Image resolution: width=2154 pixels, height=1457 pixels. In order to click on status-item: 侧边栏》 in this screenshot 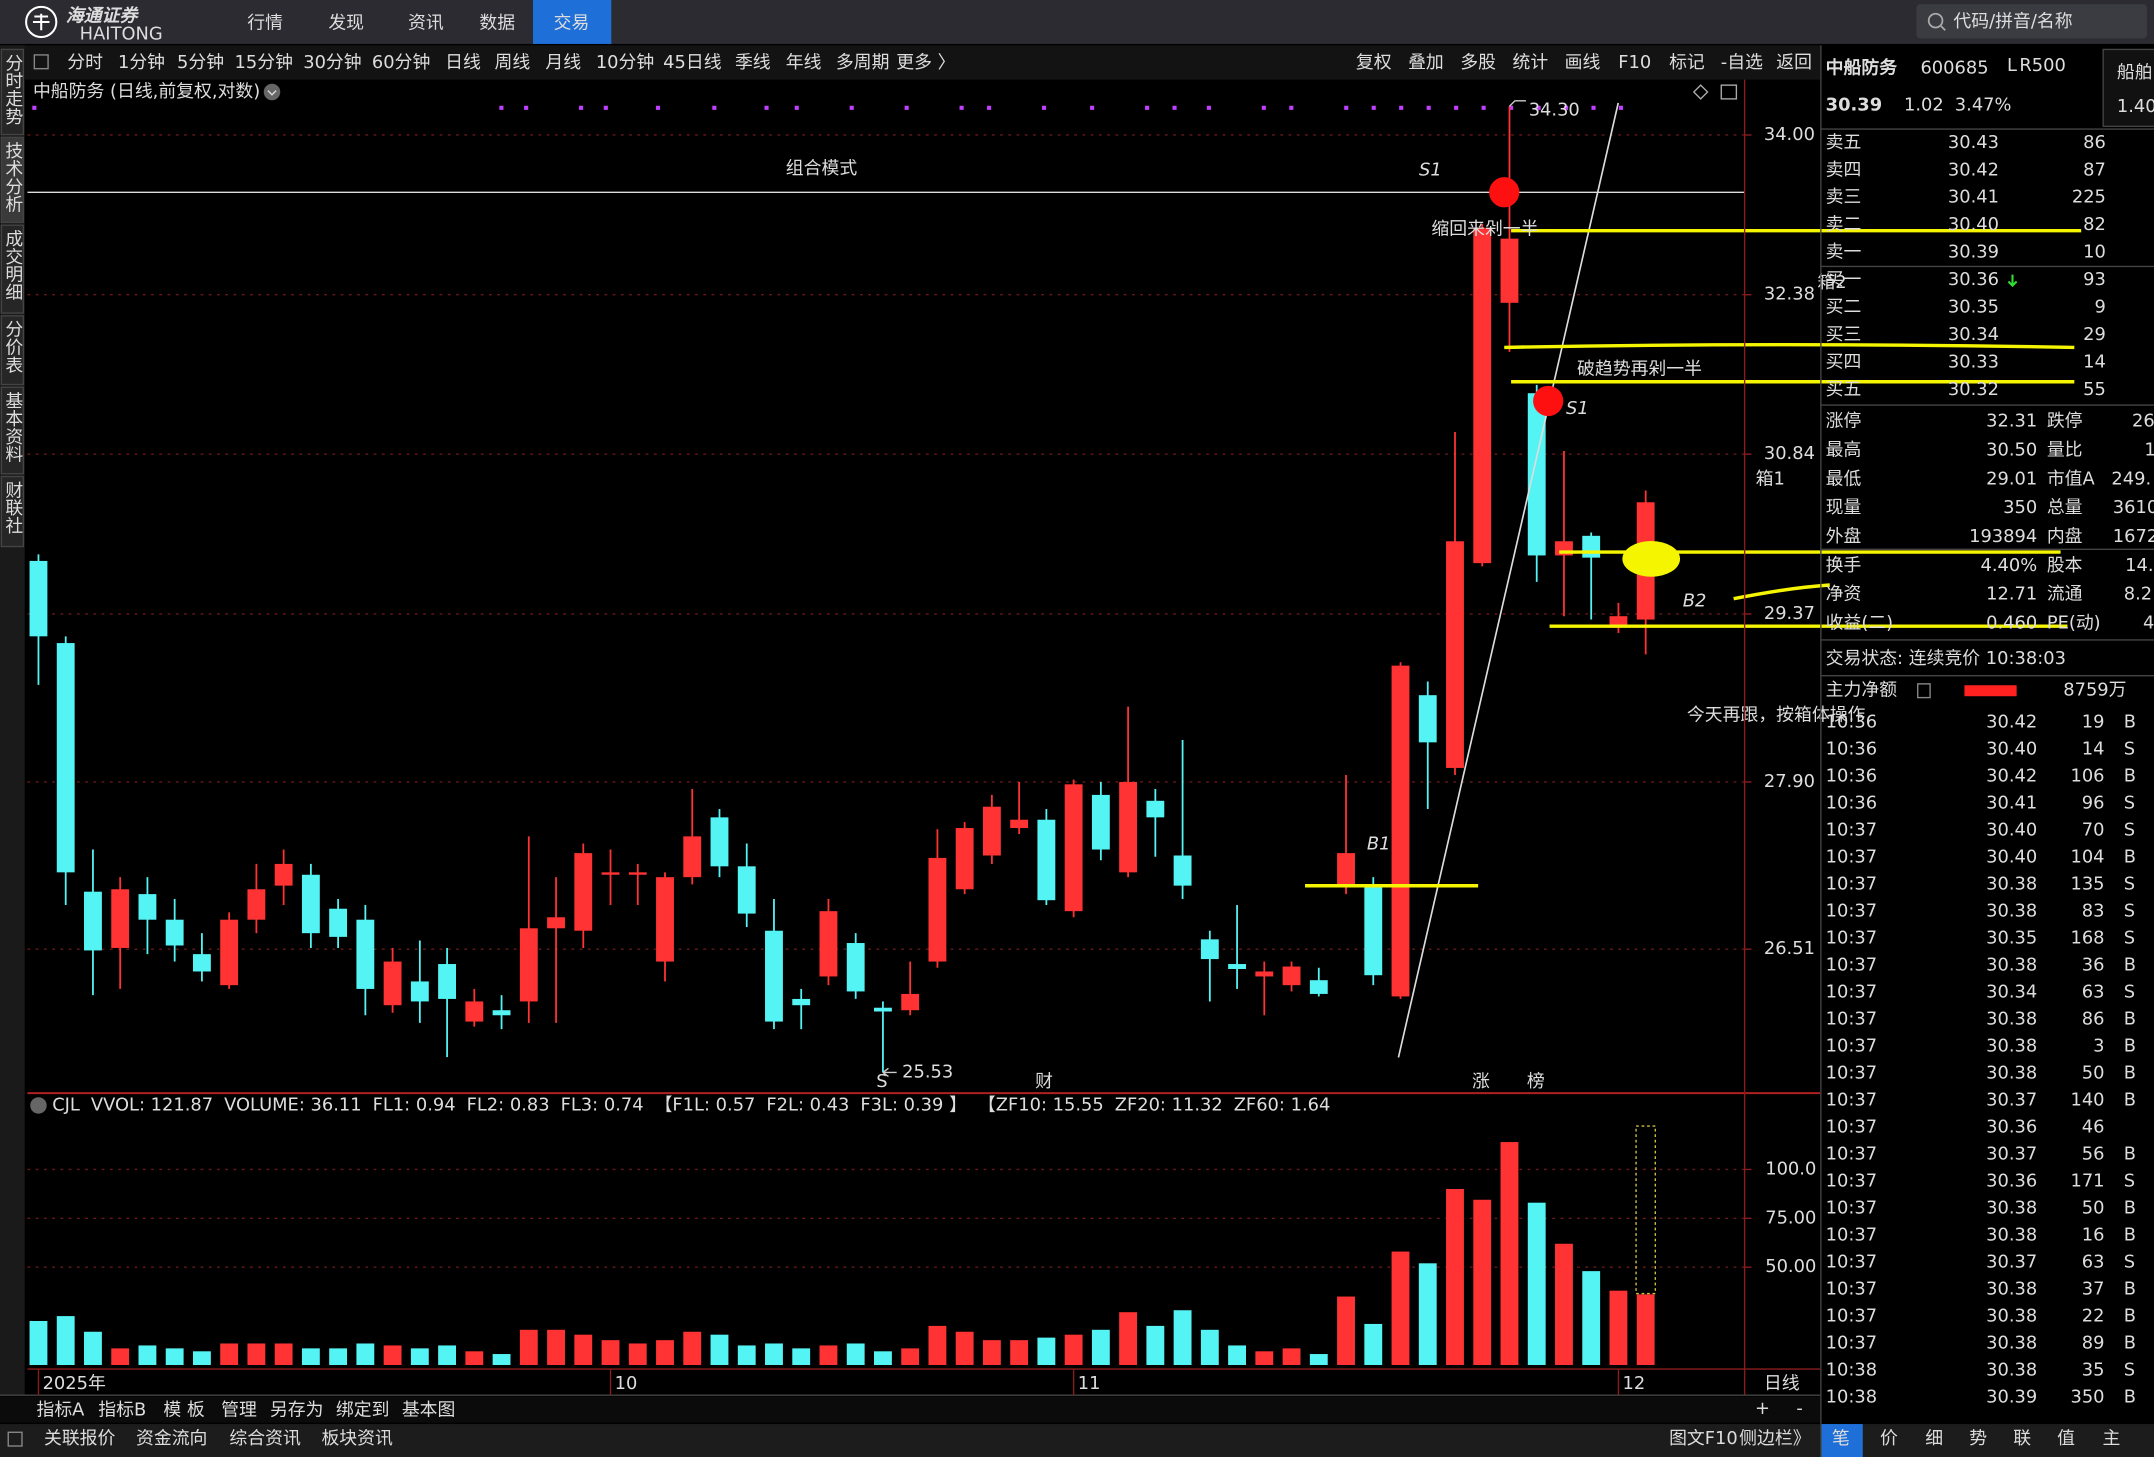, I will do `click(1774, 1438)`.